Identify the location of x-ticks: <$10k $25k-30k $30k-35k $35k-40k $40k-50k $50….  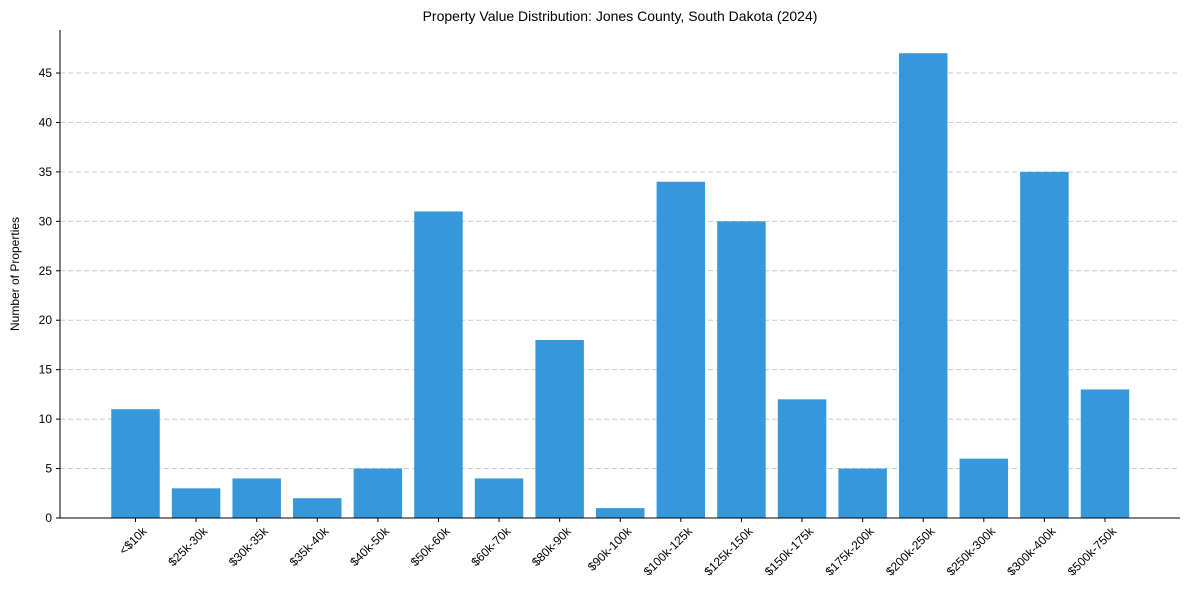
(618, 548).